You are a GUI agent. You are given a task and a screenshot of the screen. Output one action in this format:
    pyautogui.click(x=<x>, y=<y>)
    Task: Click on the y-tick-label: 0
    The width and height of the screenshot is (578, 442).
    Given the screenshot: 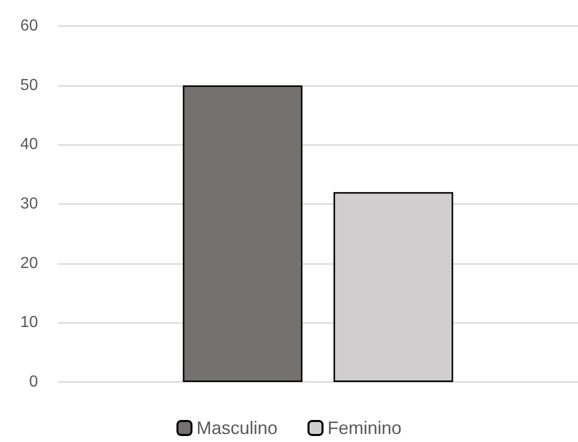 What is the action you would take?
    pyautogui.click(x=33, y=382)
    